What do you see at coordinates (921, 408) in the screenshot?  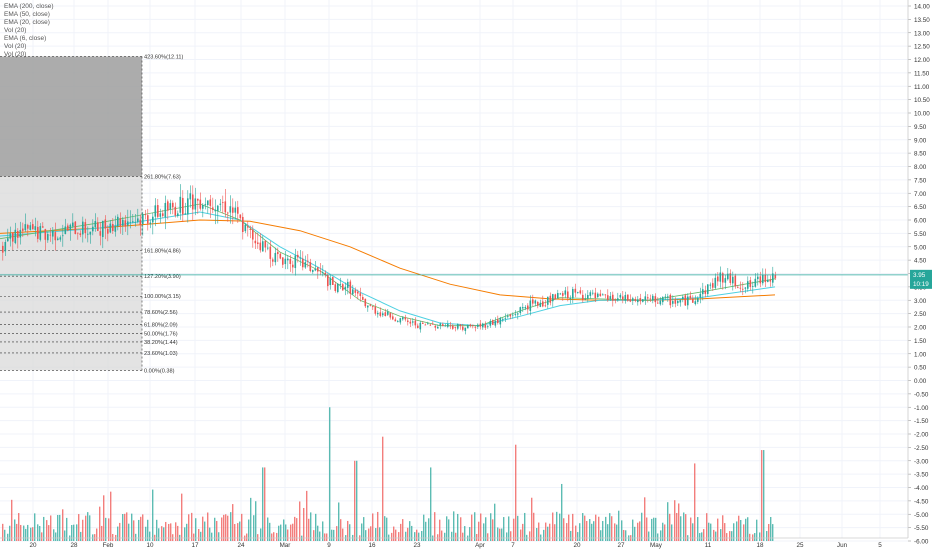 I see `y-axis-tick: -1.00` at bounding box center [921, 408].